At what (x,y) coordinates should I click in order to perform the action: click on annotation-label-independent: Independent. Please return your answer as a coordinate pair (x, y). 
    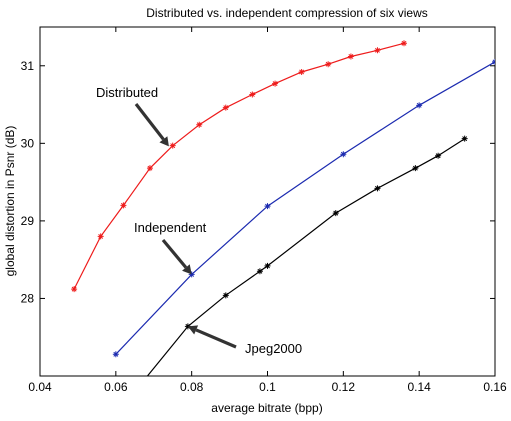
    Looking at the image, I should click on (170, 227).